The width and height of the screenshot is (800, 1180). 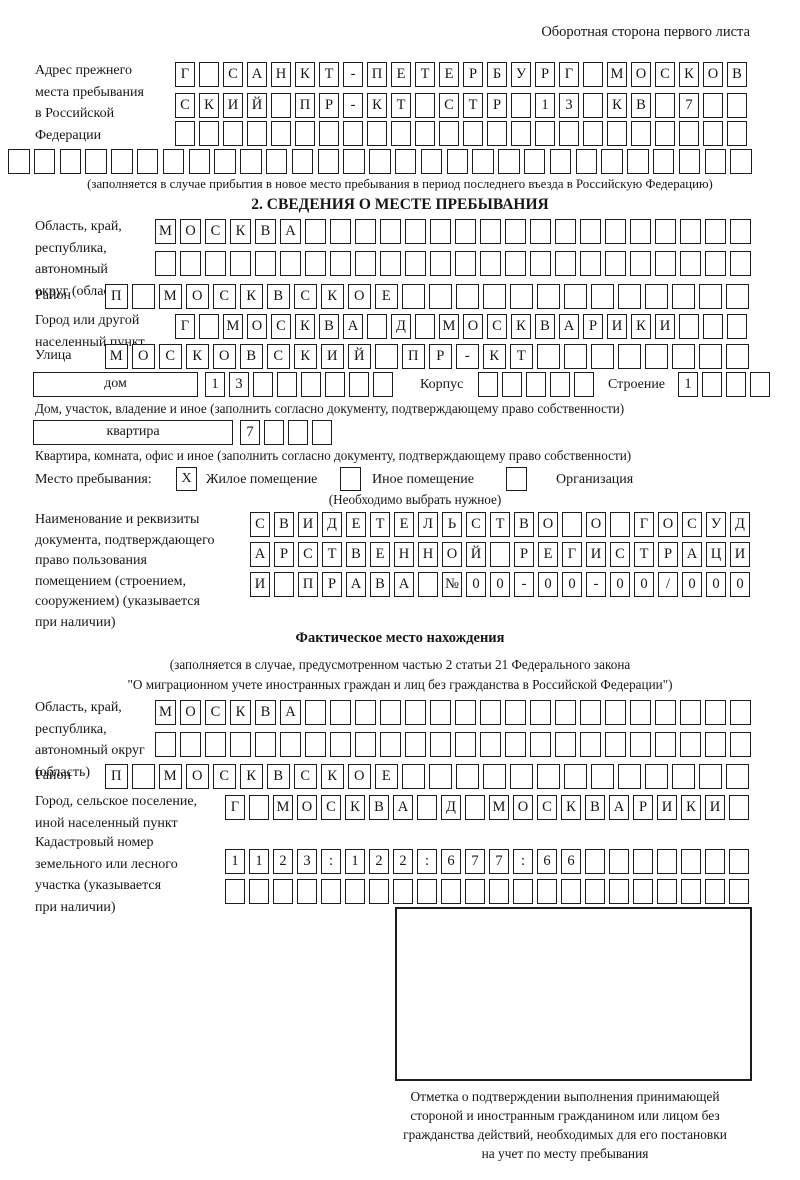 What do you see at coordinates (250, 432) in the screenshot?
I see `char-cell: 7` at bounding box center [250, 432].